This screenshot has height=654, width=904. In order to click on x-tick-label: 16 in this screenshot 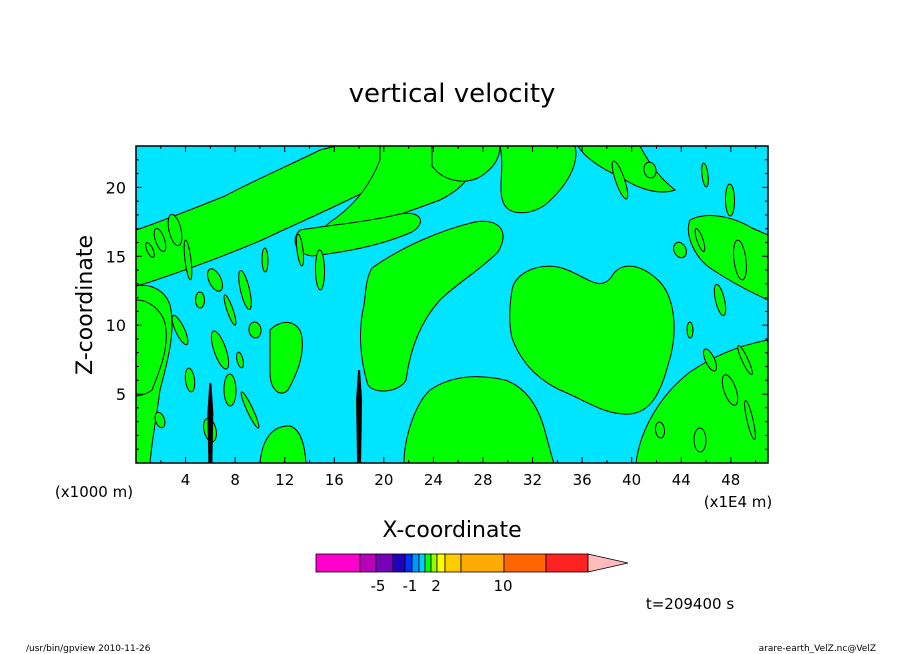, I will do `click(334, 480)`.